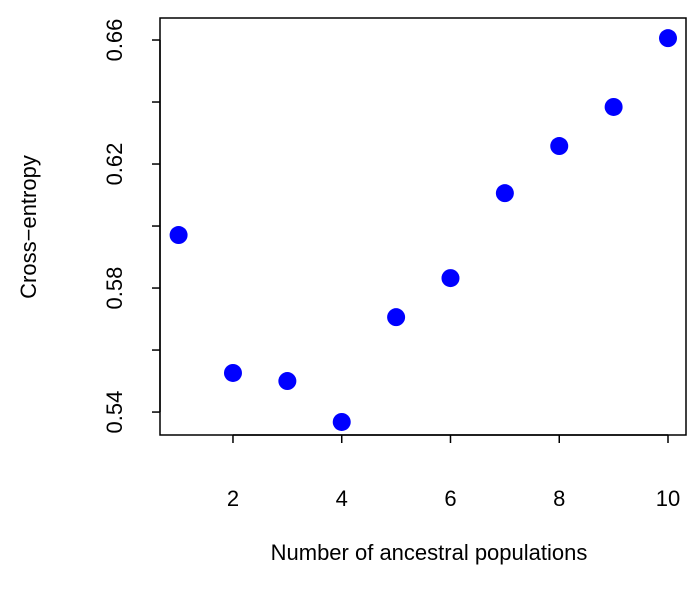  What do you see at coordinates (429, 552) in the screenshot?
I see `x-axis-label: Number of ancestral populations` at bounding box center [429, 552].